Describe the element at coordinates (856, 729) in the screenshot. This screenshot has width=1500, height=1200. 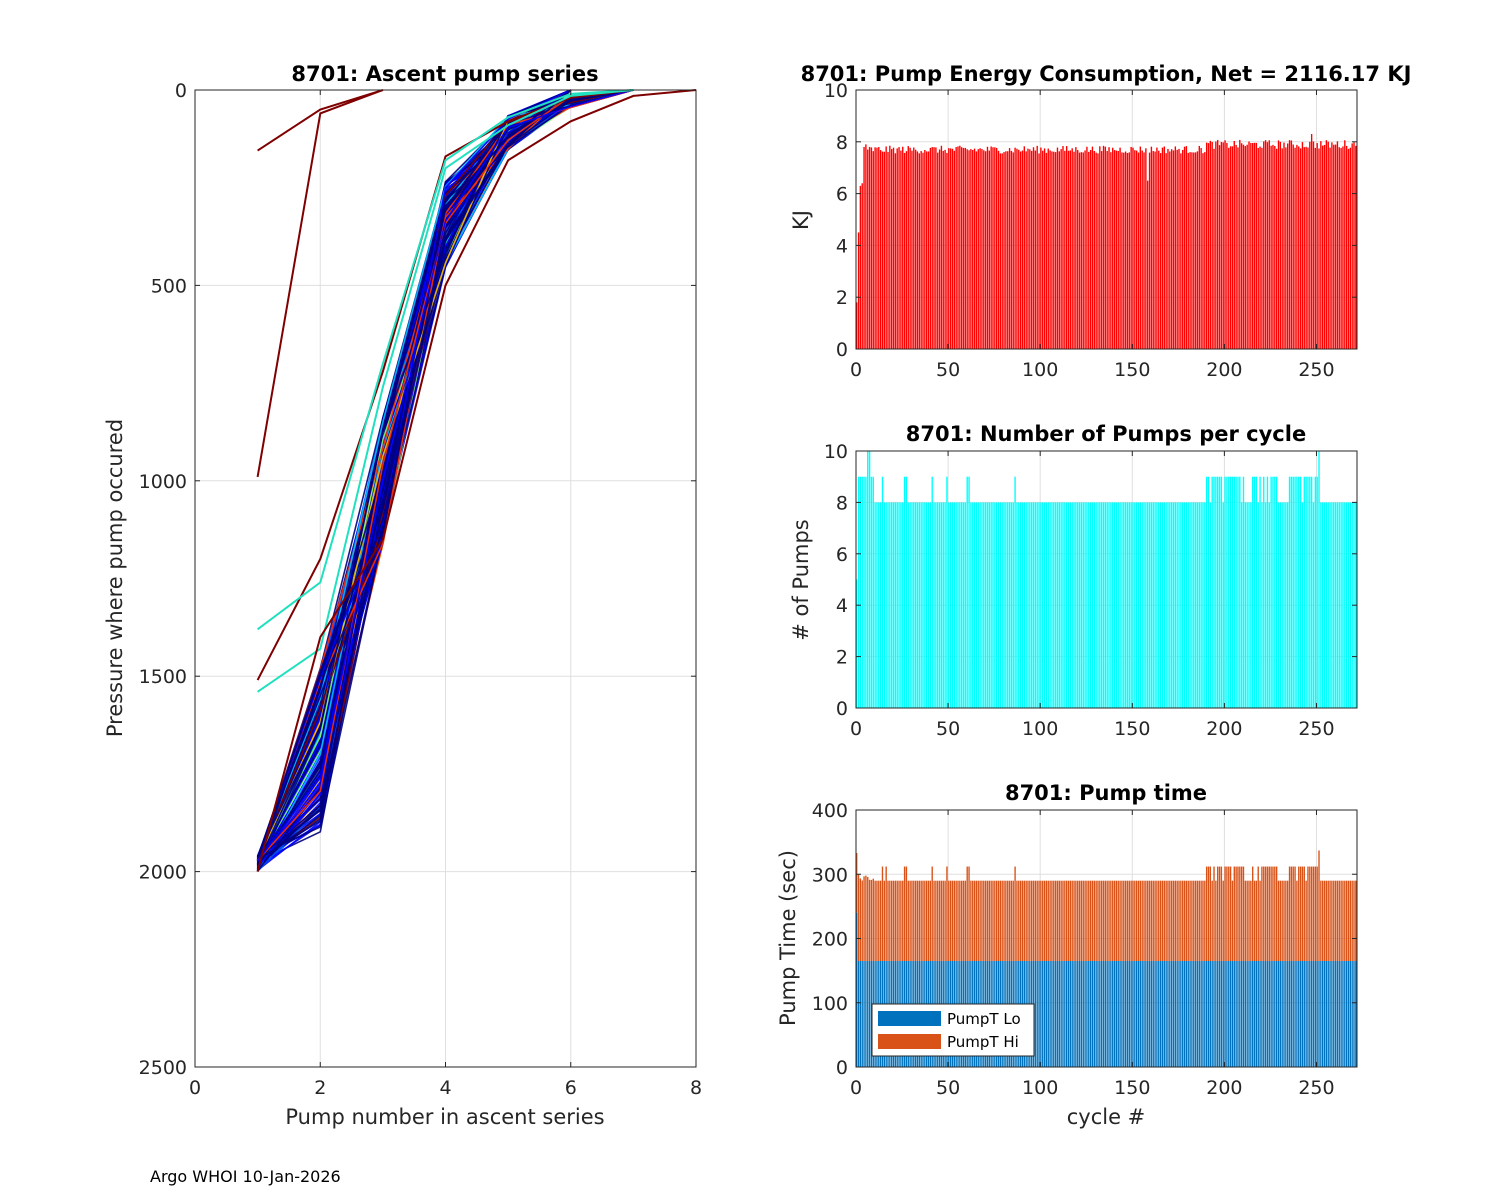
I see `pumps-xtick-label: 0` at that location.